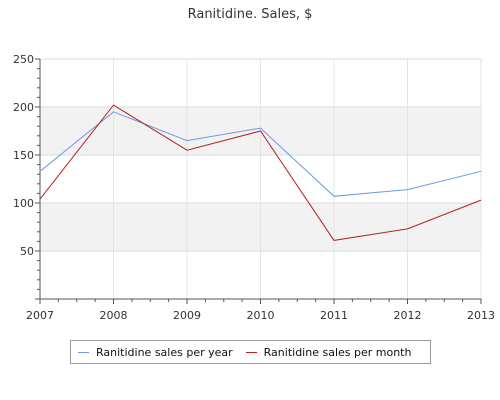 The image size is (500, 400). Describe the element at coordinates (250, 14) in the screenshot. I see `chart-title: Ranitidine. Sales, $` at that location.